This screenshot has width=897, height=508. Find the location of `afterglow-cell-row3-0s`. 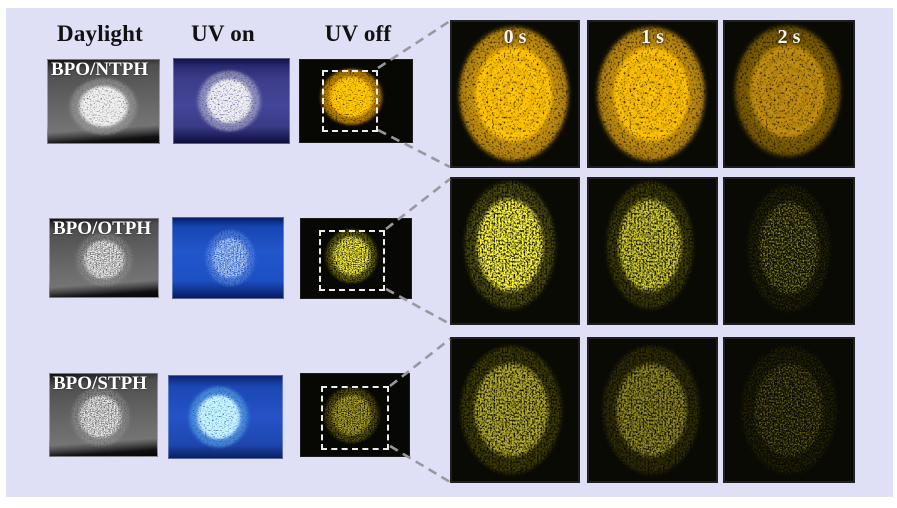

afterglow-cell-row3-0s is located at coordinates (515, 410).